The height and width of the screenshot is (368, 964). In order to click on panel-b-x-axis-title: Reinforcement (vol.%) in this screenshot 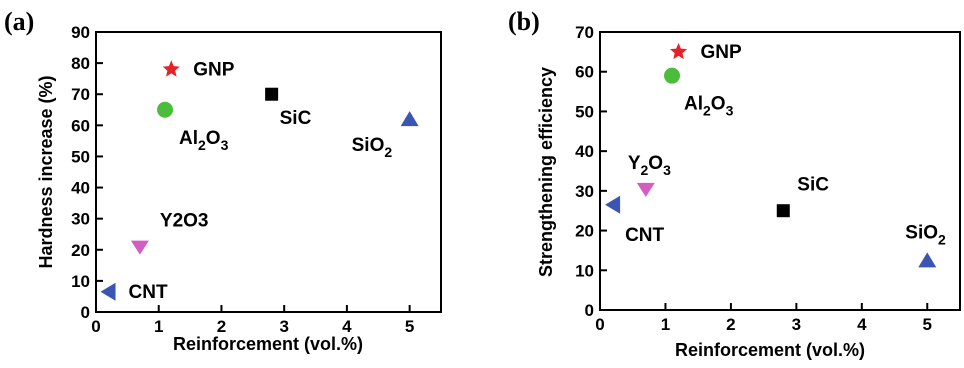, I will do `click(770, 350)`.